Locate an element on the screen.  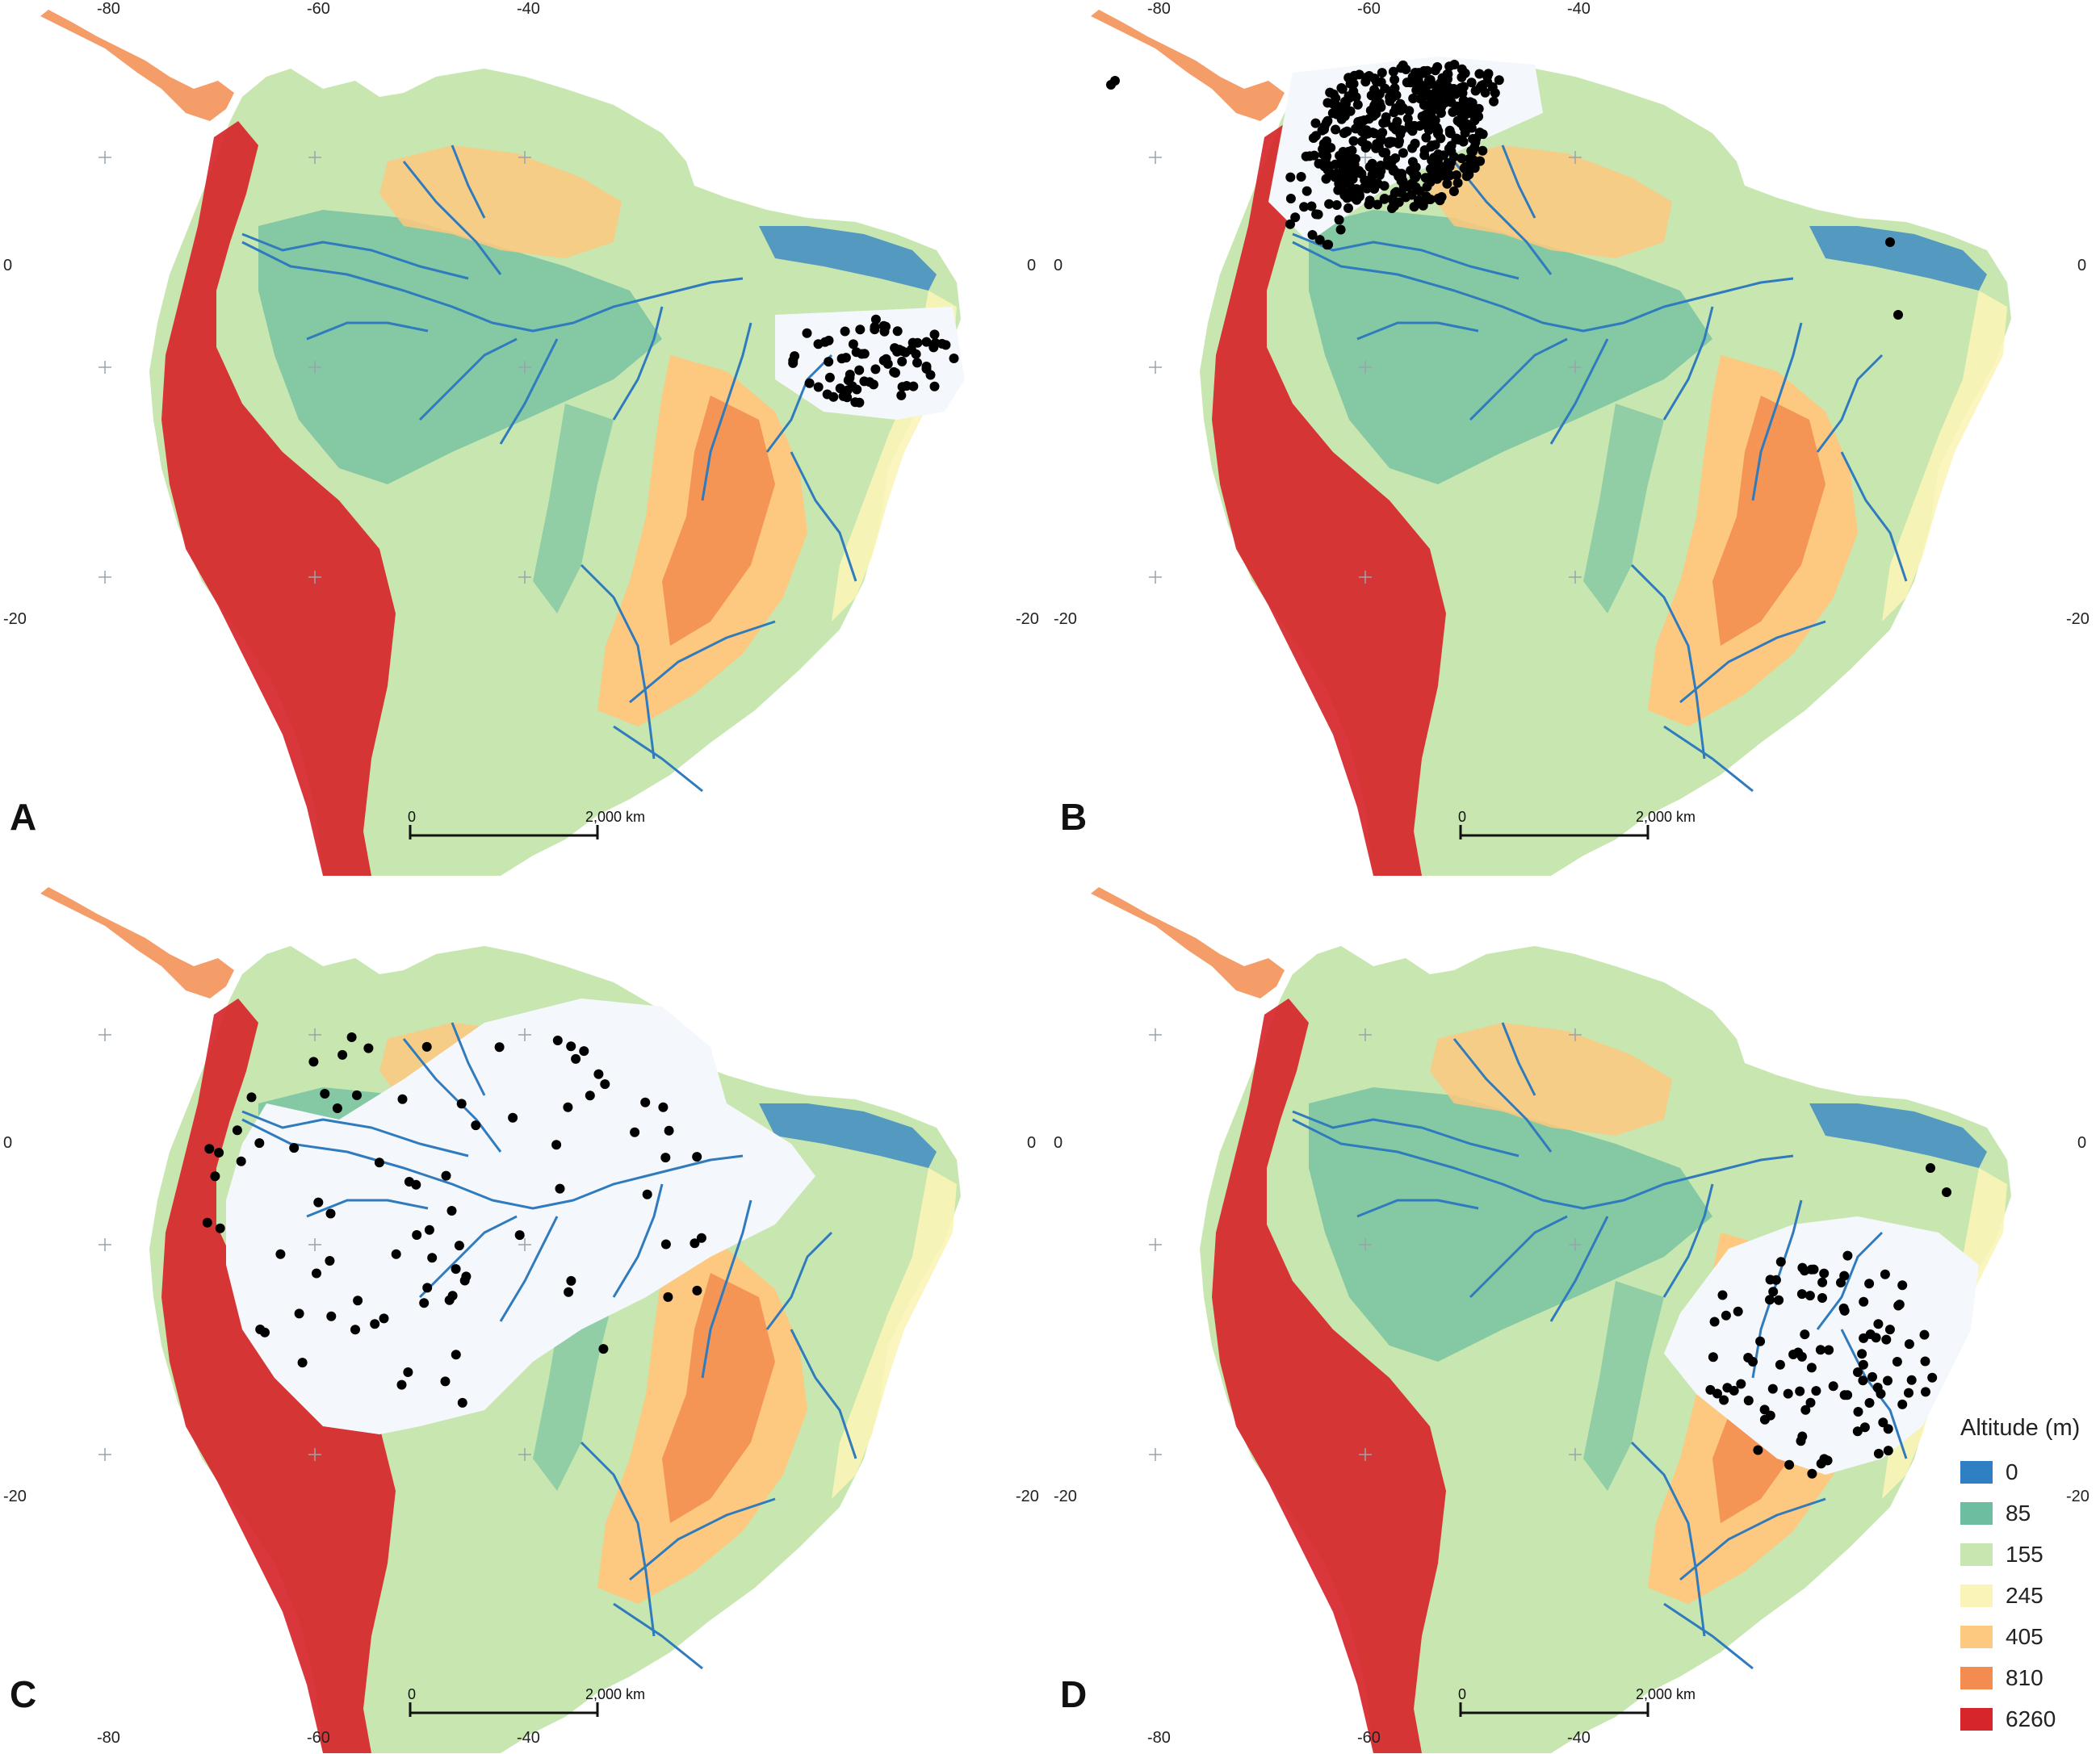
longitude-label: -80 is located at coordinates (109, 9).